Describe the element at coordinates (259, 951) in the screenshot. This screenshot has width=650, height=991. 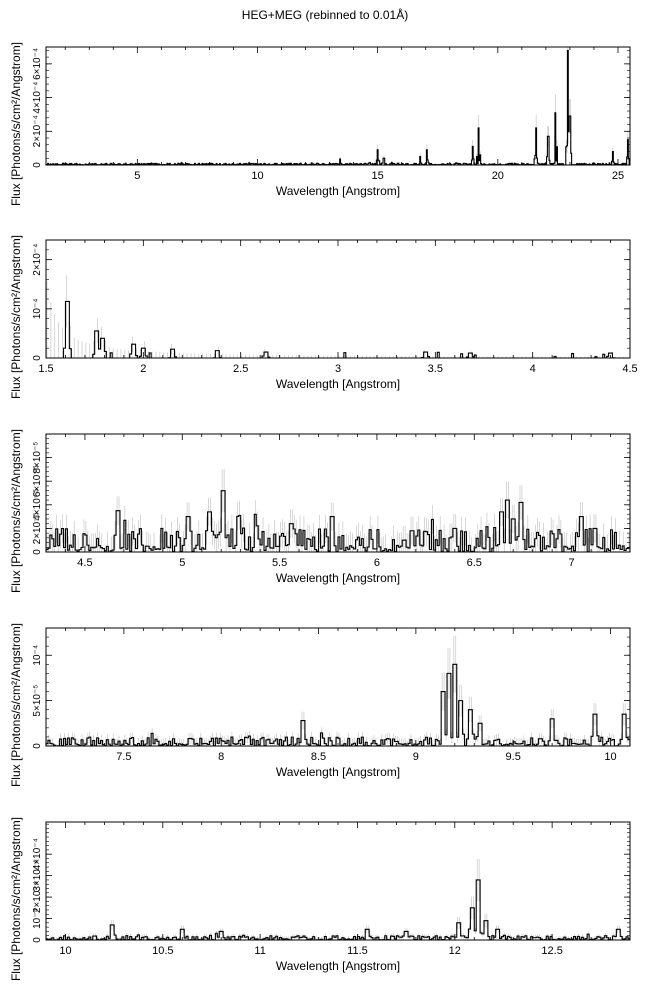
I see `x-tick-label: 11` at that location.